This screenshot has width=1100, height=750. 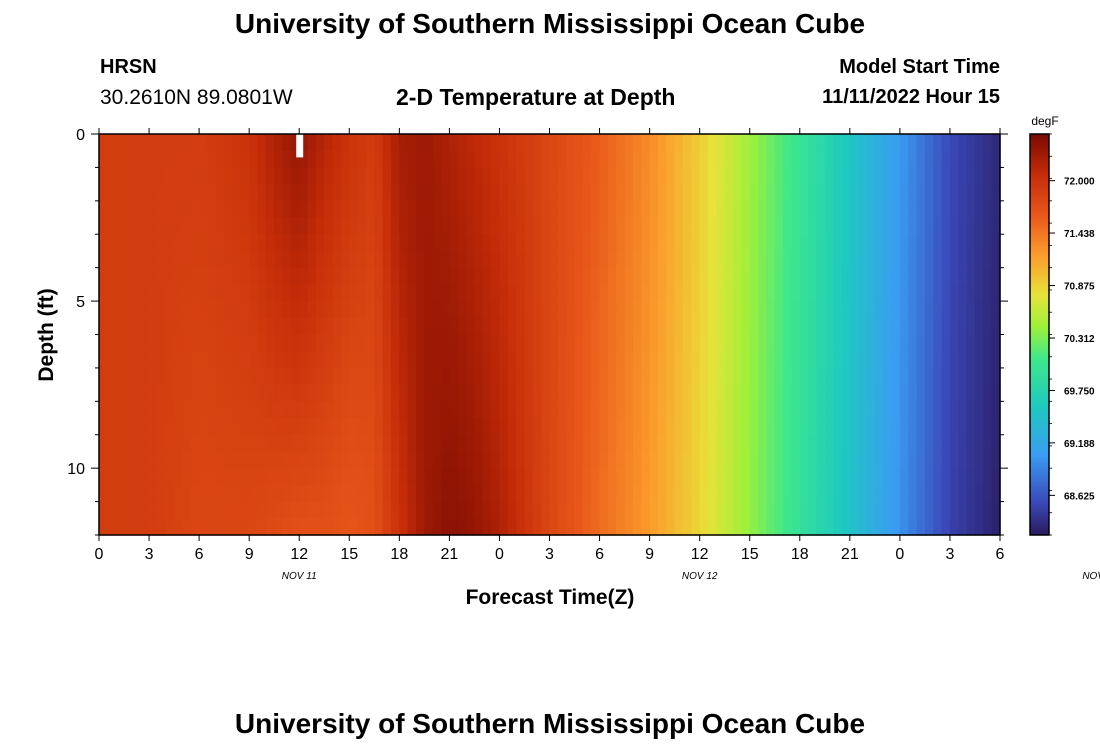 I want to click on x-tick-label: 9, so click(x=649, y=554).